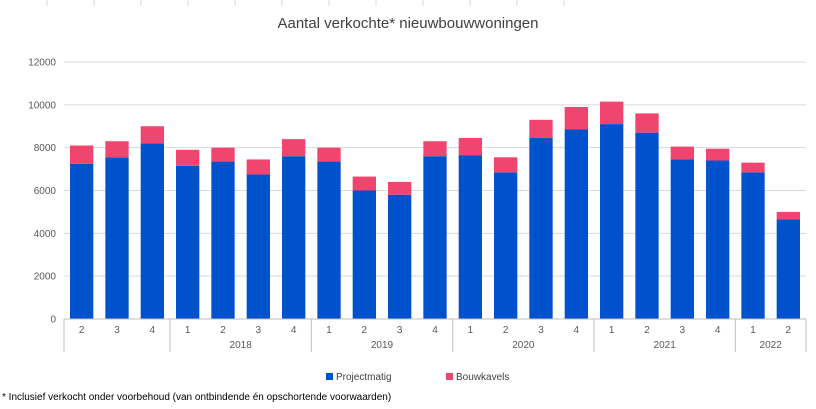 This screenshot has width=816, height=409. Describe the element at coordinates (53, 320) in the screenshot. I see `y-tick-label: 0` at that location.